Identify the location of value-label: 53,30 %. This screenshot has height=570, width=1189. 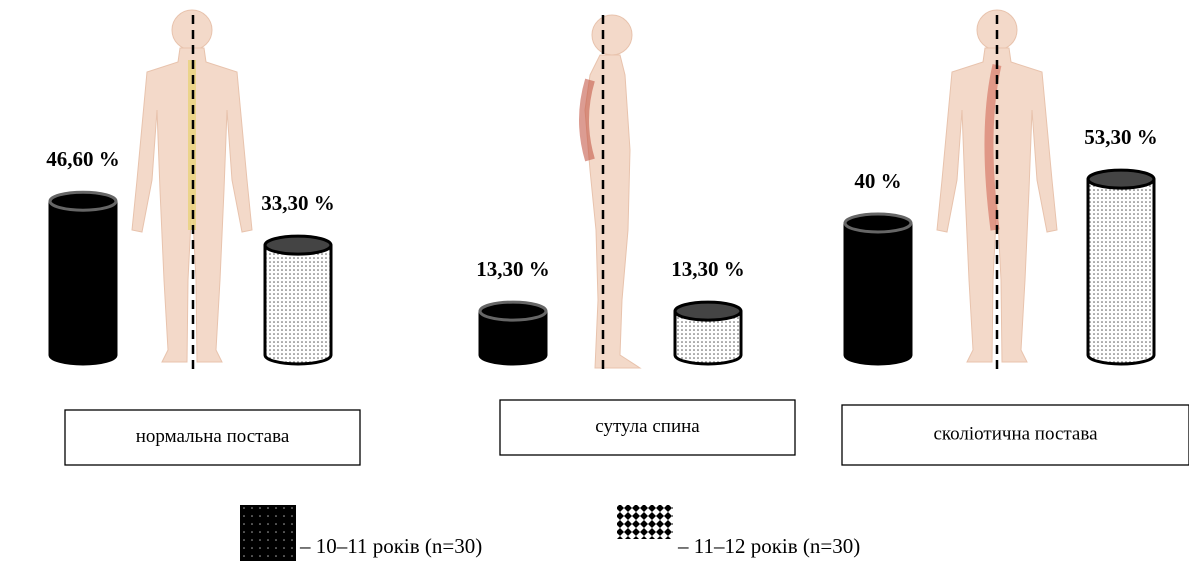
(1121, 137).